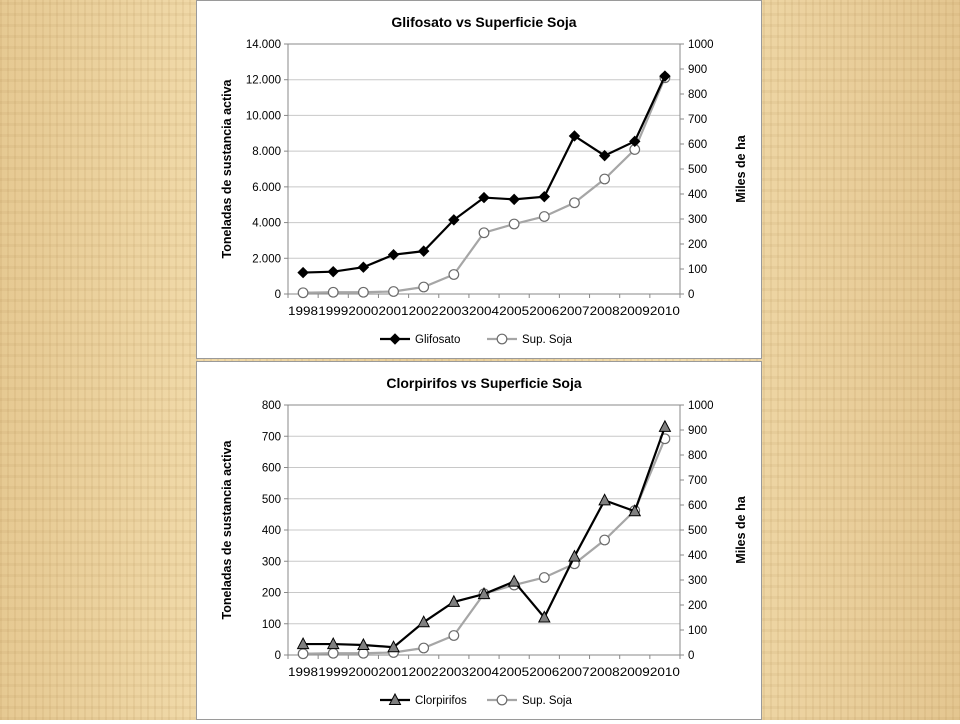 This screenshot has width=960, height=724. I want to click on y2-tick-label: 100, so click(697, 270).